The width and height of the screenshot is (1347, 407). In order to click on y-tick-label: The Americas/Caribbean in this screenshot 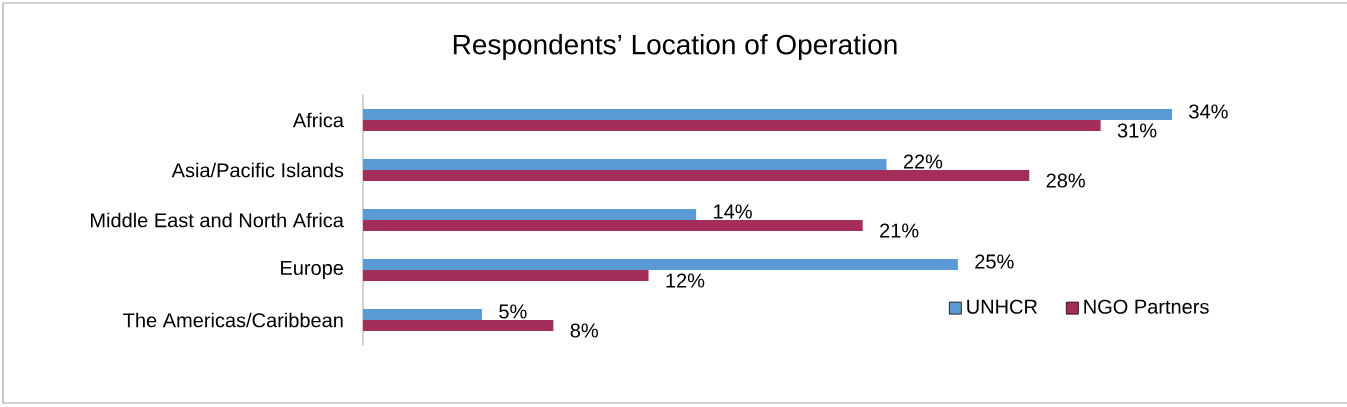, I will do `click(233, 320)`.